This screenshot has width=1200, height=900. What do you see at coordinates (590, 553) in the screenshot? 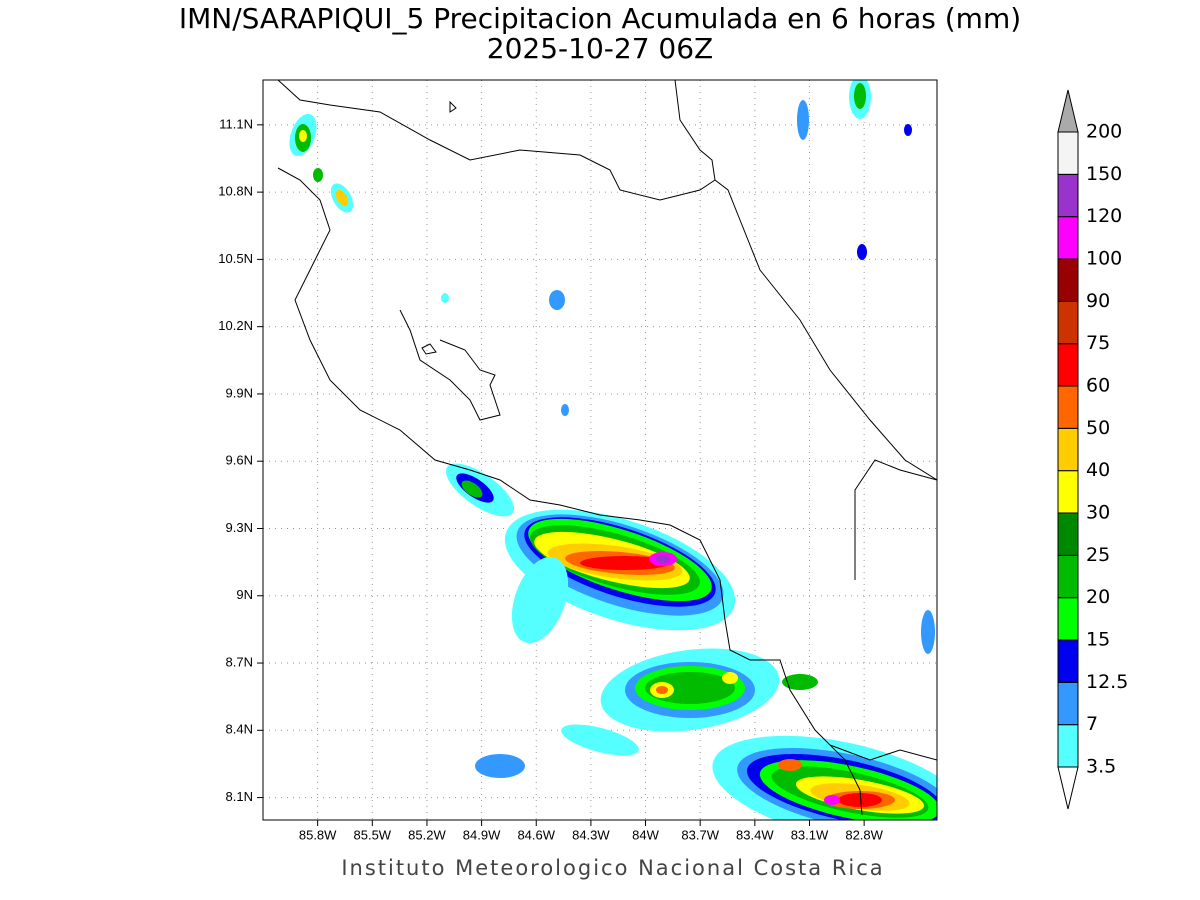
I see `precip-main` at bounding box center [590, 553].